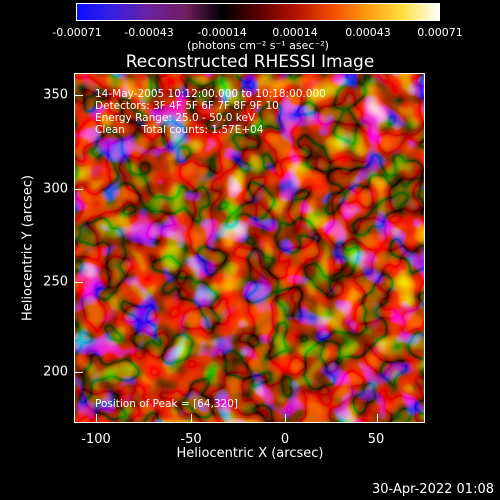  Describe the element at coordinates (175, 118) in the screenshot. I see `energy-range-label: Energy Range: 25.0 - 50.0 keV` at that location.